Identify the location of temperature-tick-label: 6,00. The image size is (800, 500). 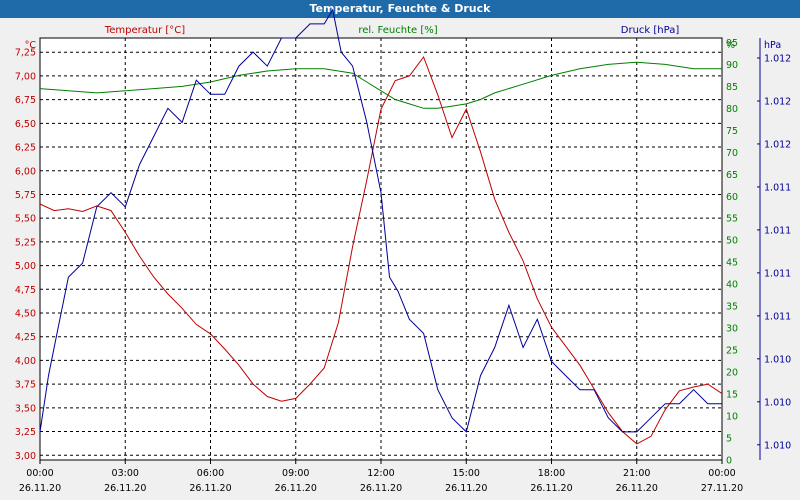
(25, 171).